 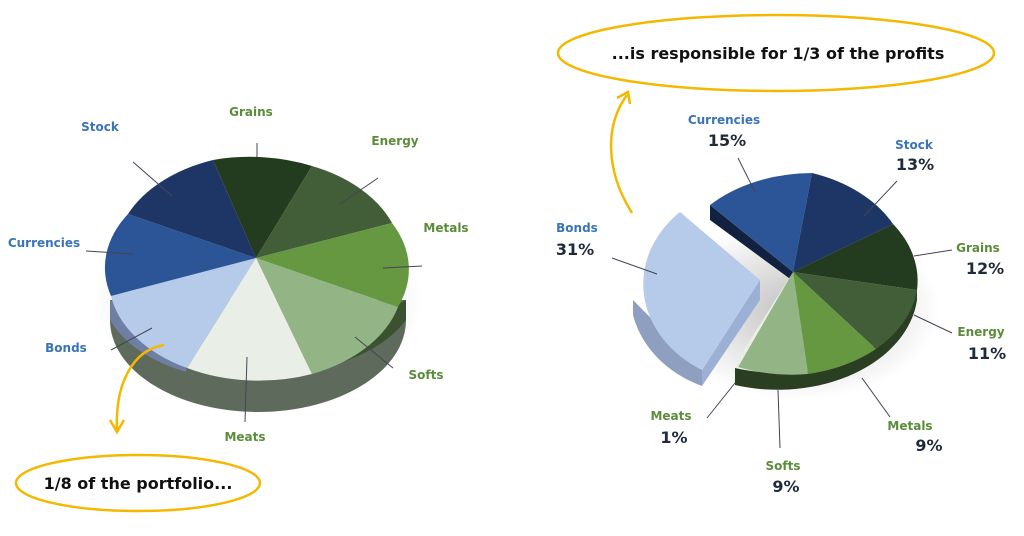 What do you see at coordinates (724, 120) in the screenshot?
I see `label-currencies-r: Currencies` at bounding box center [724, 120].